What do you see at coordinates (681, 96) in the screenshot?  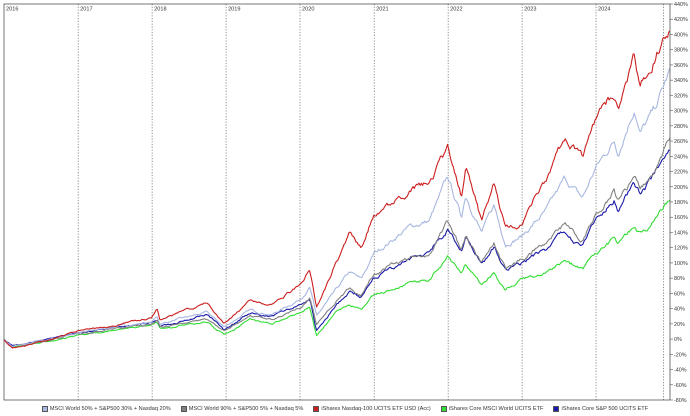 I see `y-tick-label: 320%` at bounding box center [681, 96].